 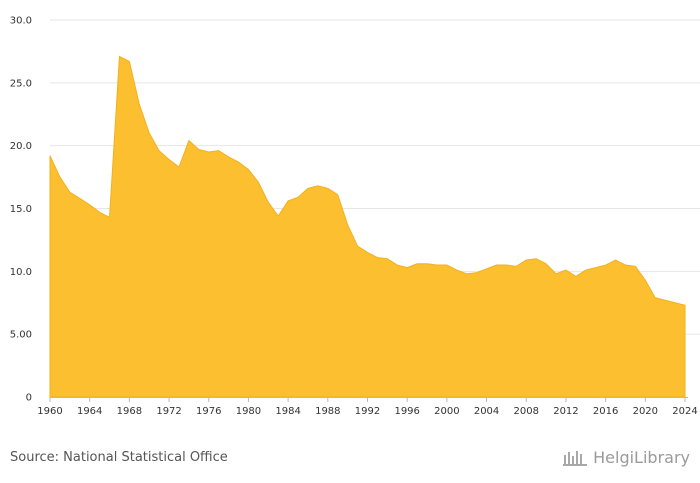 What do you see at coordinates (526, 411) in the screenshot?
I see `x-tick-label: 2008` at bounding box center [526, 411].